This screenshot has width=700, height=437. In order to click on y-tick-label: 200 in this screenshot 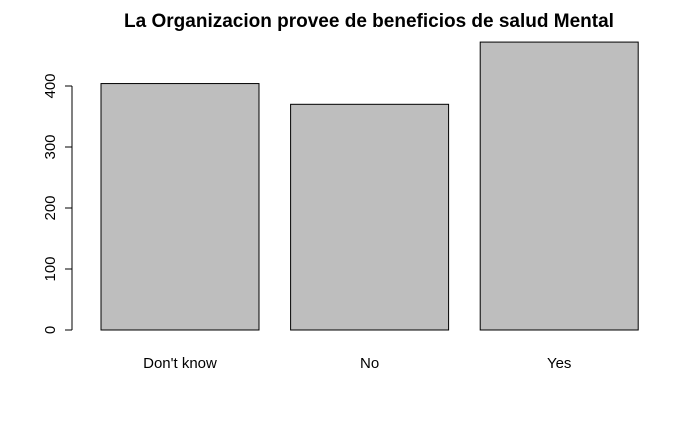, I will do `click(50, 207)`.